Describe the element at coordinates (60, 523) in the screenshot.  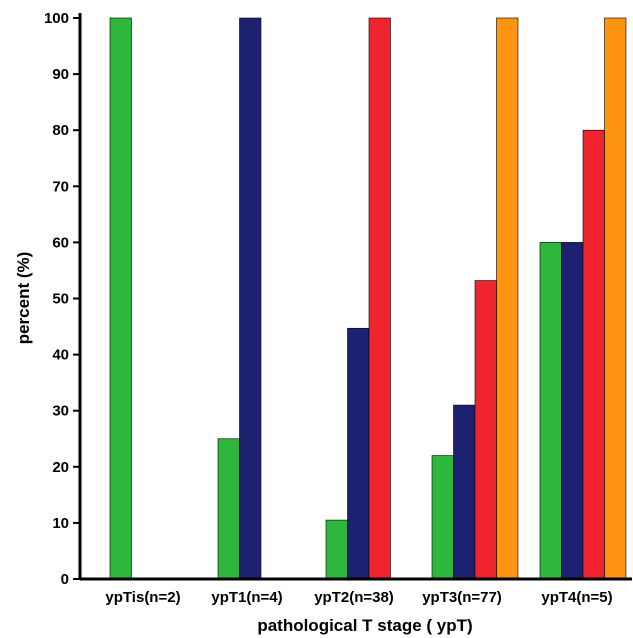
I see `y-tick-label: 10` at that location.